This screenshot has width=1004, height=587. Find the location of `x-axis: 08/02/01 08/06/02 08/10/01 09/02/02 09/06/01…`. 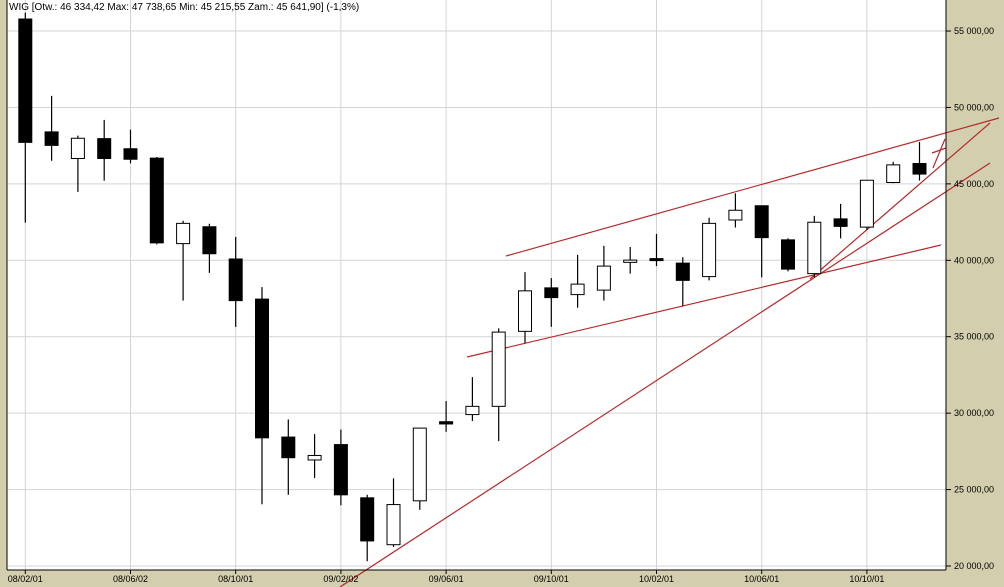

x-axis: 08/02/01 08/06/02 08/10/01 09/02/02 09/06/01… is located at coordinates (446, 577).